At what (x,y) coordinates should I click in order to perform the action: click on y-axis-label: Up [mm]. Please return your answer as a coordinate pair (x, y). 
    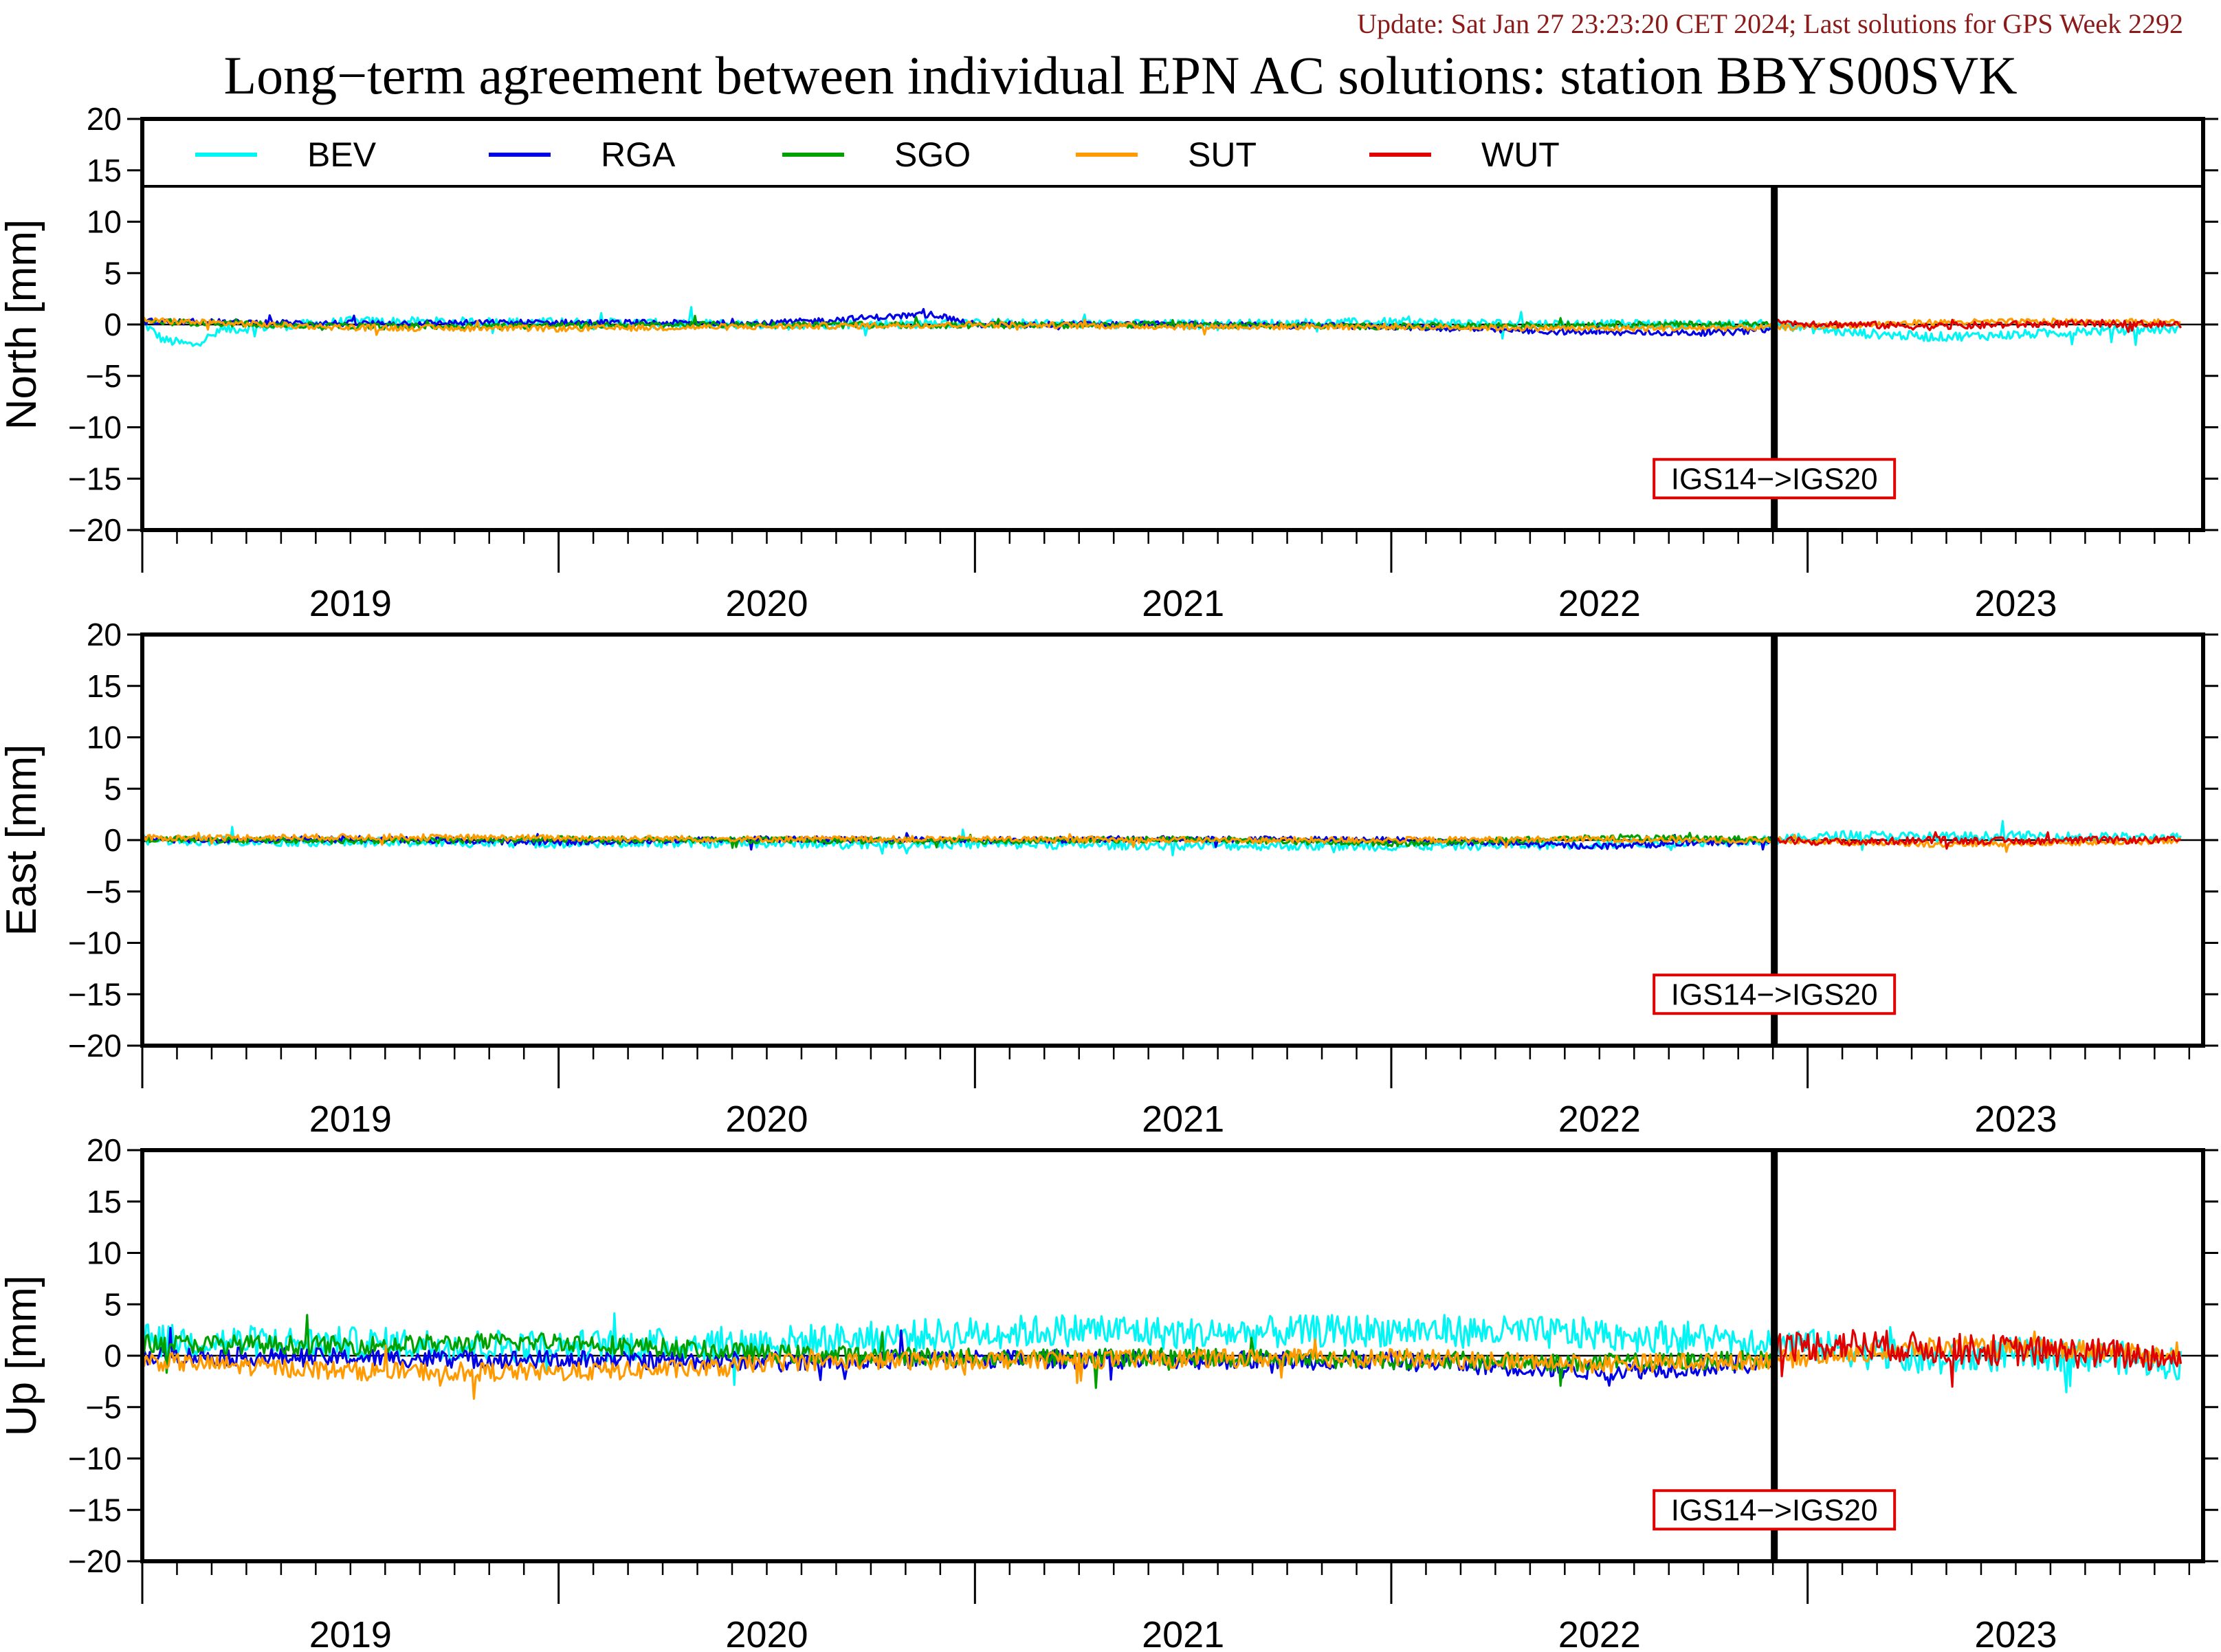
    Looking at the image, I should click on (22, 1355).